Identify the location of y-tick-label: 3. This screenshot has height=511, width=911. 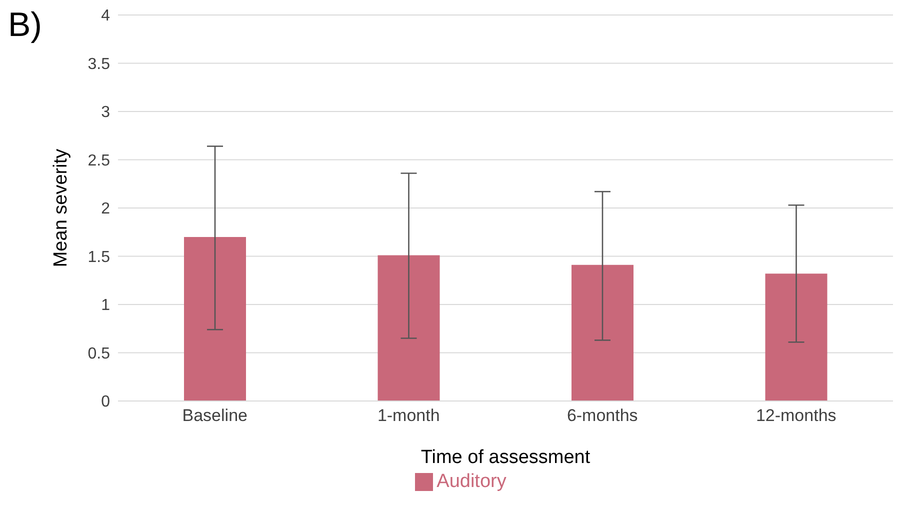
(105, 113).